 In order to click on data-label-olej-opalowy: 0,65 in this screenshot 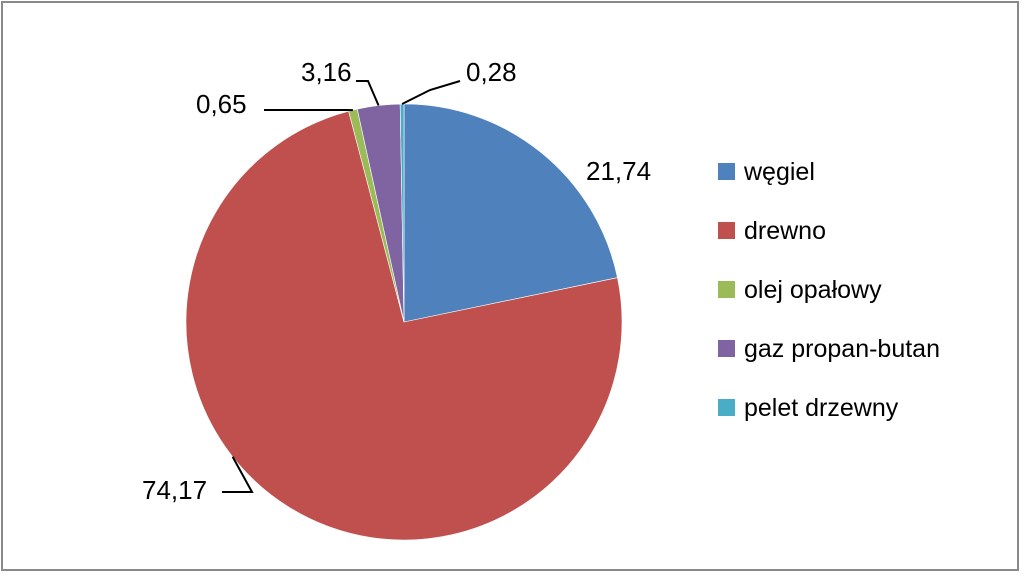, I will do `click(221, 104)`.